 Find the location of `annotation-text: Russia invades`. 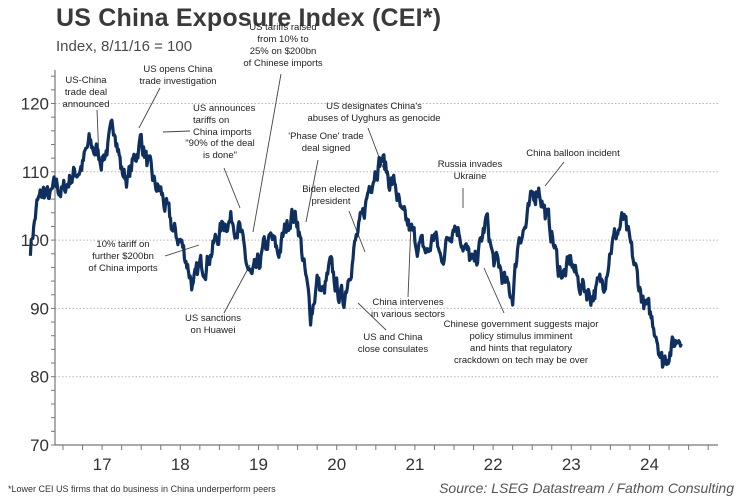

annotation-text: Russia invades is located at coordinates (470, 164).